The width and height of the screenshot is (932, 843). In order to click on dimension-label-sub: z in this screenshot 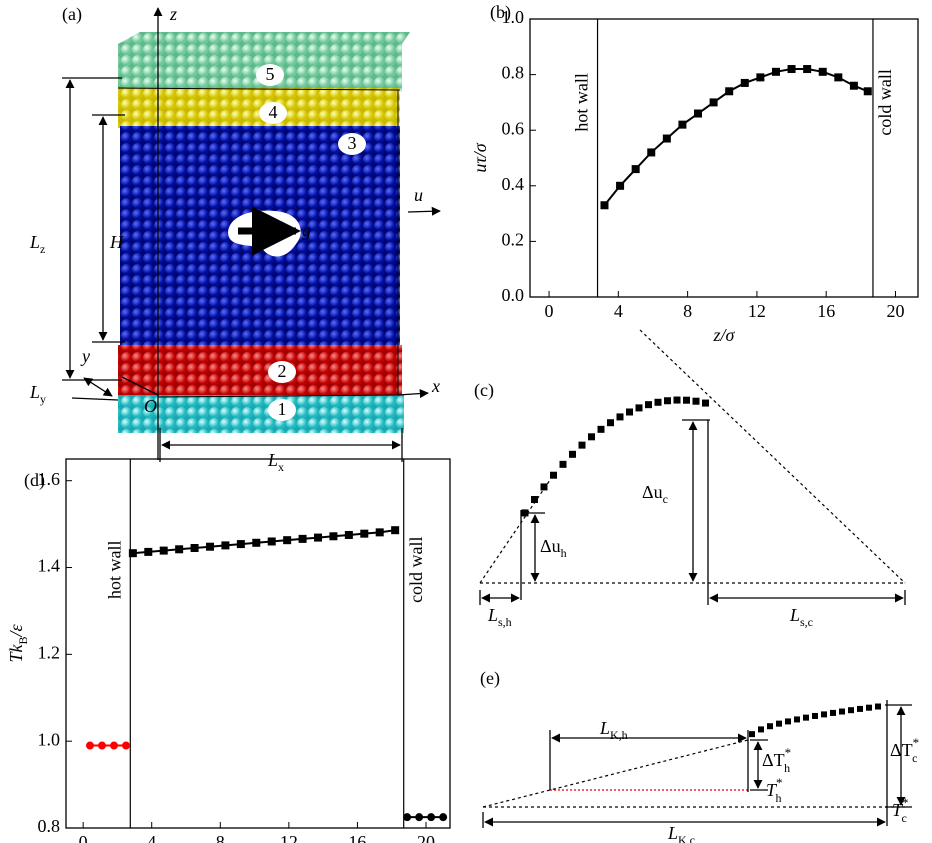, I will do `click(42, 249)`.